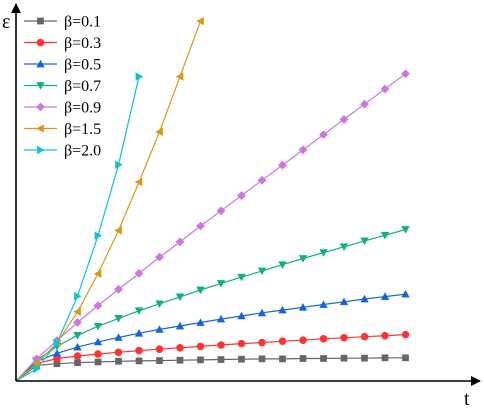 The height and width of the screenshot is (409, 484). Describe the element at coordinates (82, 22) in the screenshot. I see `legend-label: β=0.1` at that location.